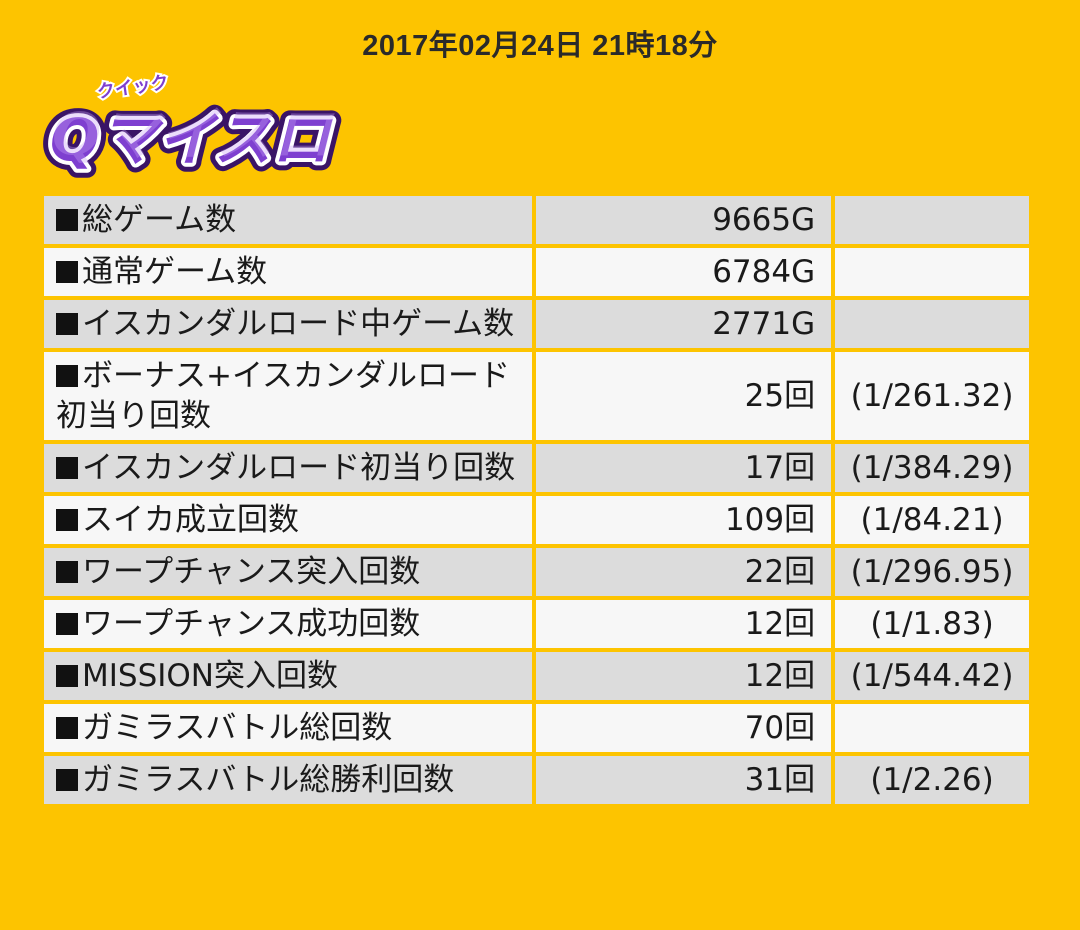 This screenshot has width=1080, height=930. I want to click on stats-row: ボーナス+イスカンダルロード初当り回数 25回 (1/261.32), so click(536, 396).